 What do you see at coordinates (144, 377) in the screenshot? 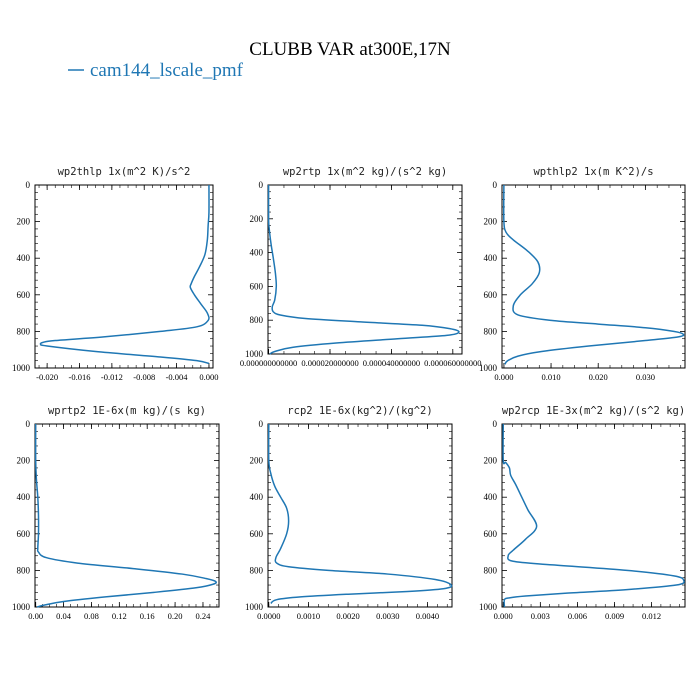
I see `x-tick-label: -0.008` at bounding box center [144, 377].